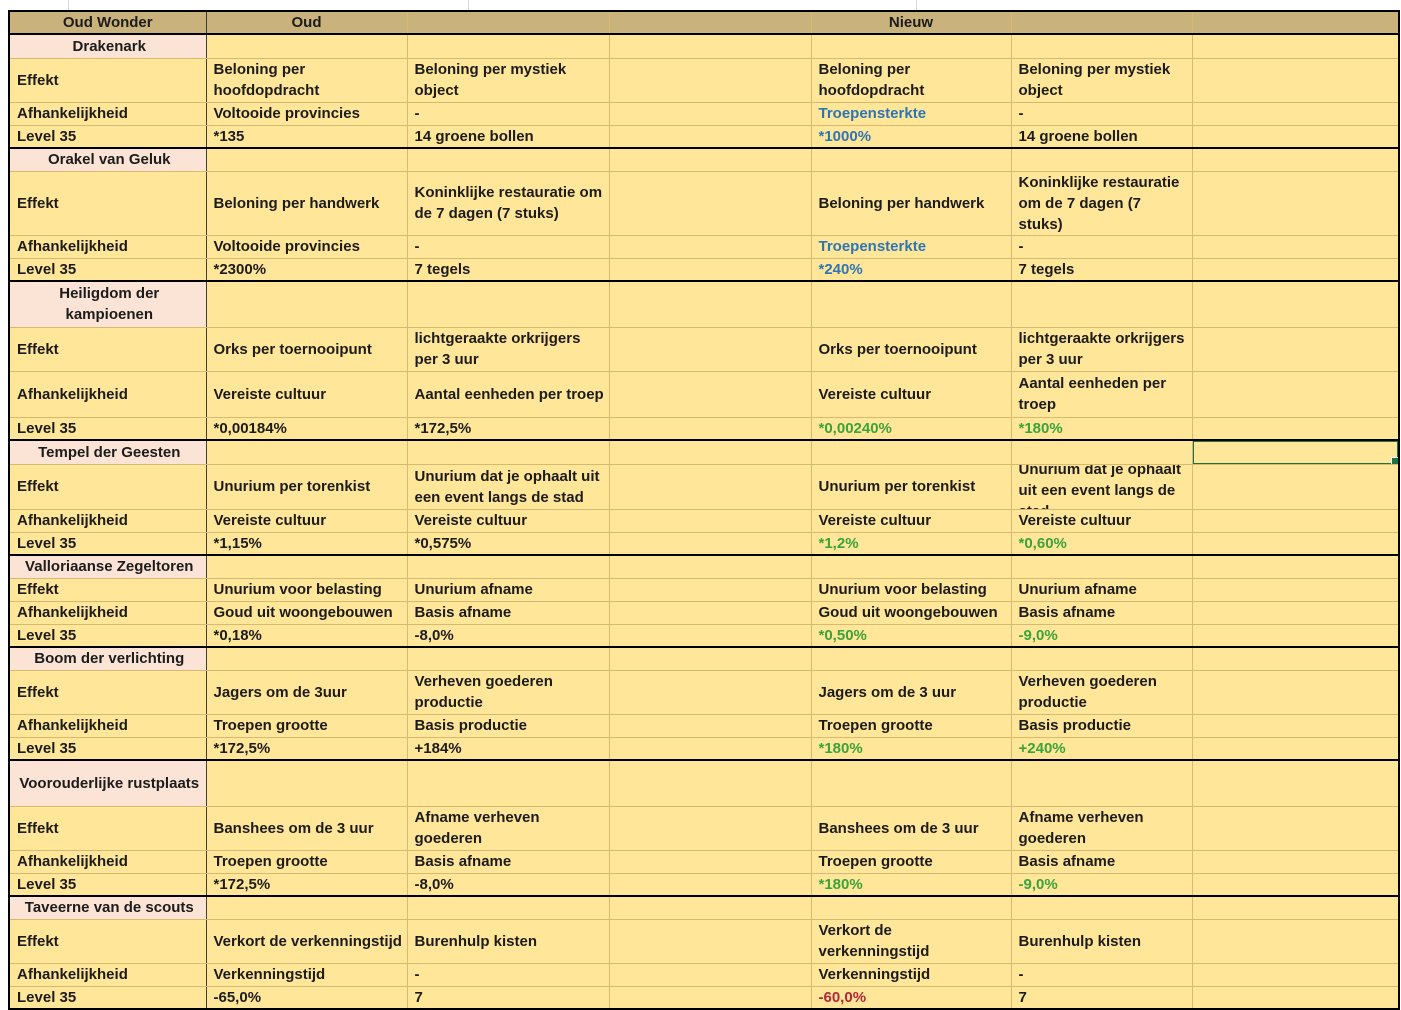 Image resolution: width=1401 pixels, height=1010 pixels. I want to click on section-title-taveerne: Taveerne van de scouts, so click(107, 907).